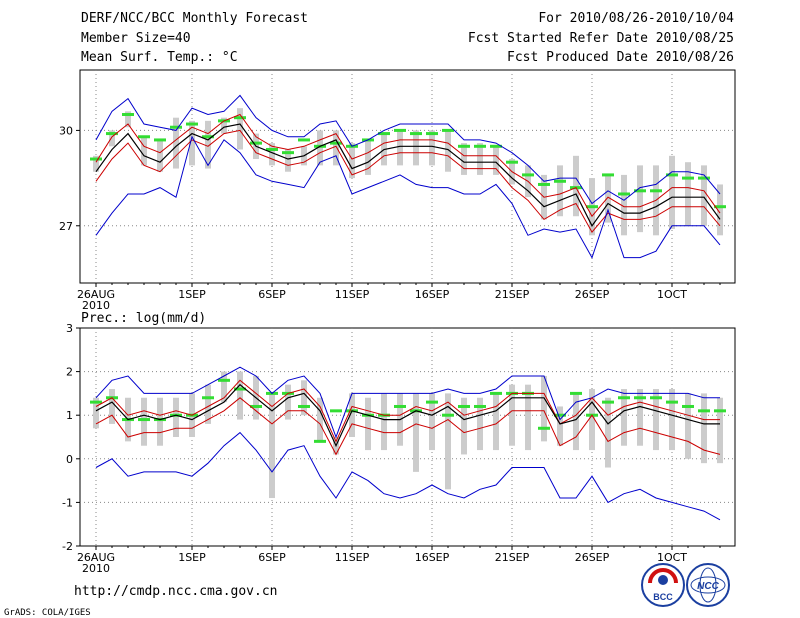 Image resolution: width=800 pixels, height=618 pixels. I want to click on precip-variable-label: Prec.: log(mm/d), so click(143, 318).